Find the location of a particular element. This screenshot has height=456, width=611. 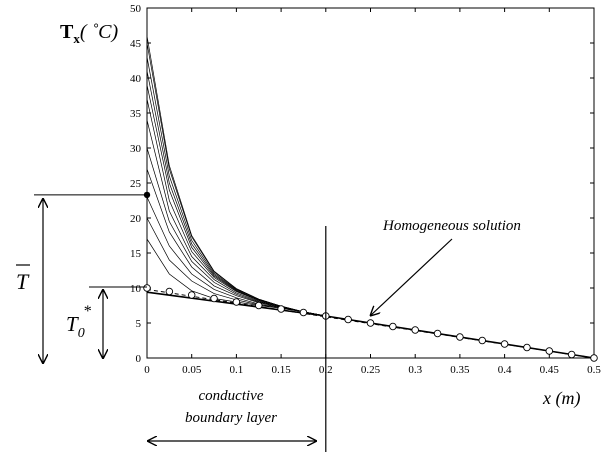

y-tick-label: 50 is located at coordinates (136, 9).